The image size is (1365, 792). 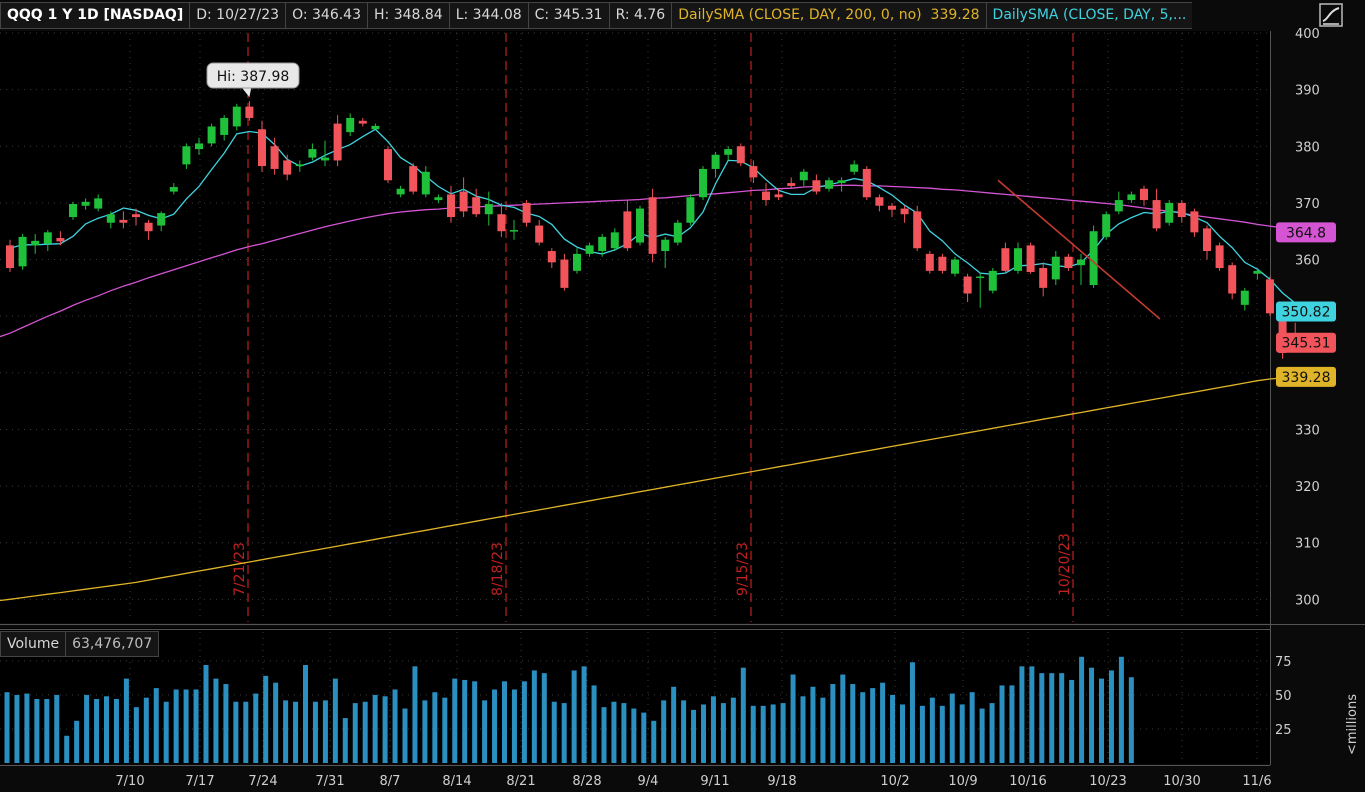 What do you see at coordinates (1307, 147) in the screenshot?
I see `price-tick-label: 380` at bounding box center [1307, 147].